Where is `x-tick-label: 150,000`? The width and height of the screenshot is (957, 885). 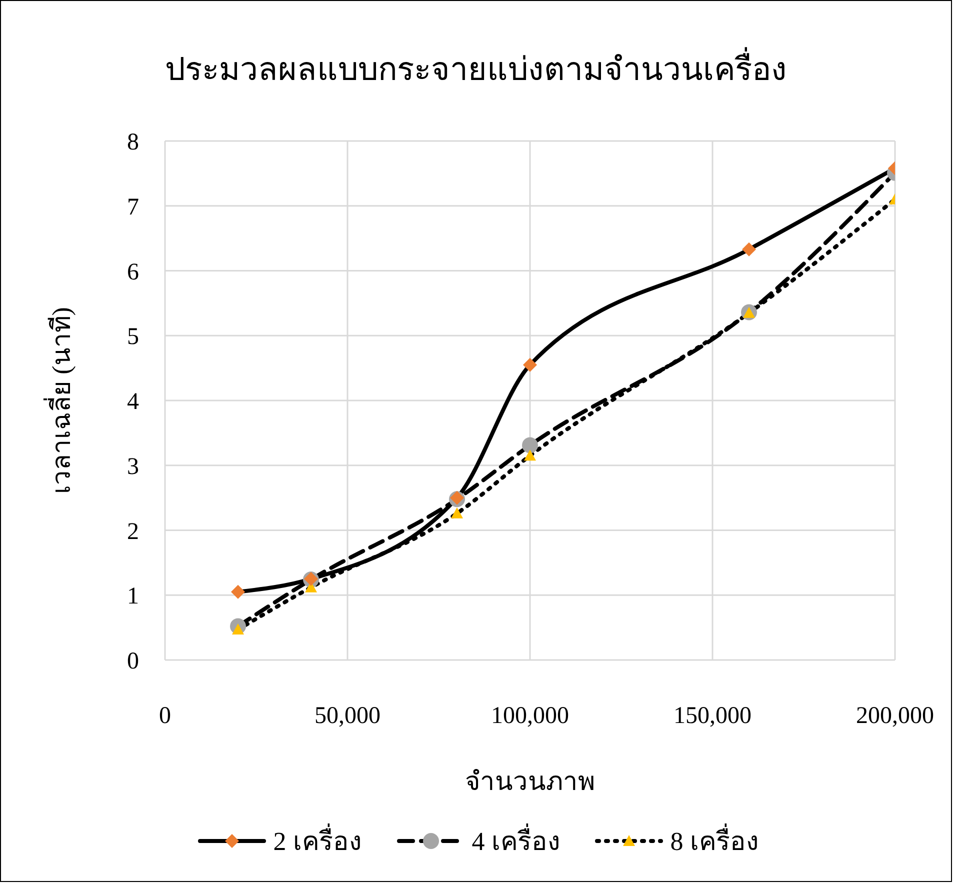 x-tick-label: 150,000 is located at coordinates (713, 716).